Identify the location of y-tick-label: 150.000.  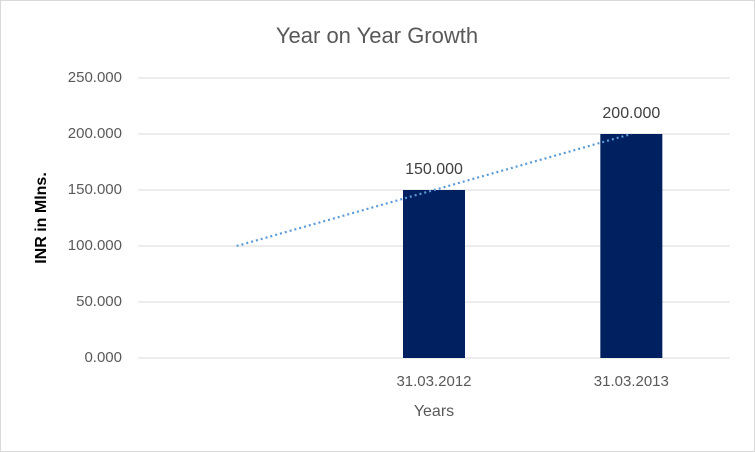
(95, 189).